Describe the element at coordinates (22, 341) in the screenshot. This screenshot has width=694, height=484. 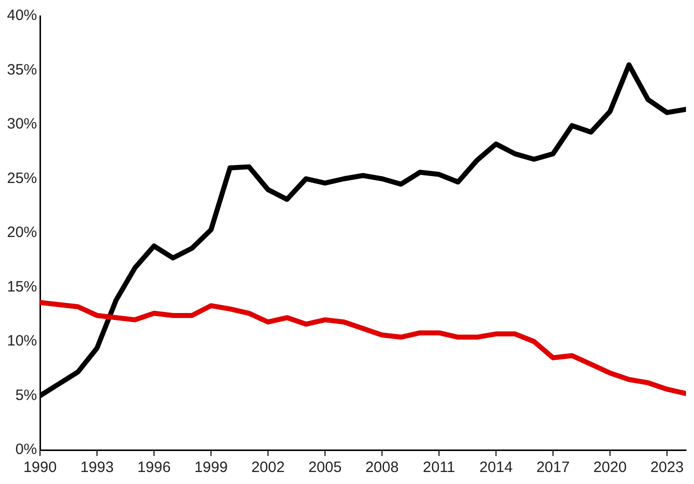
I see `y-tick-label: 10%` at that location.